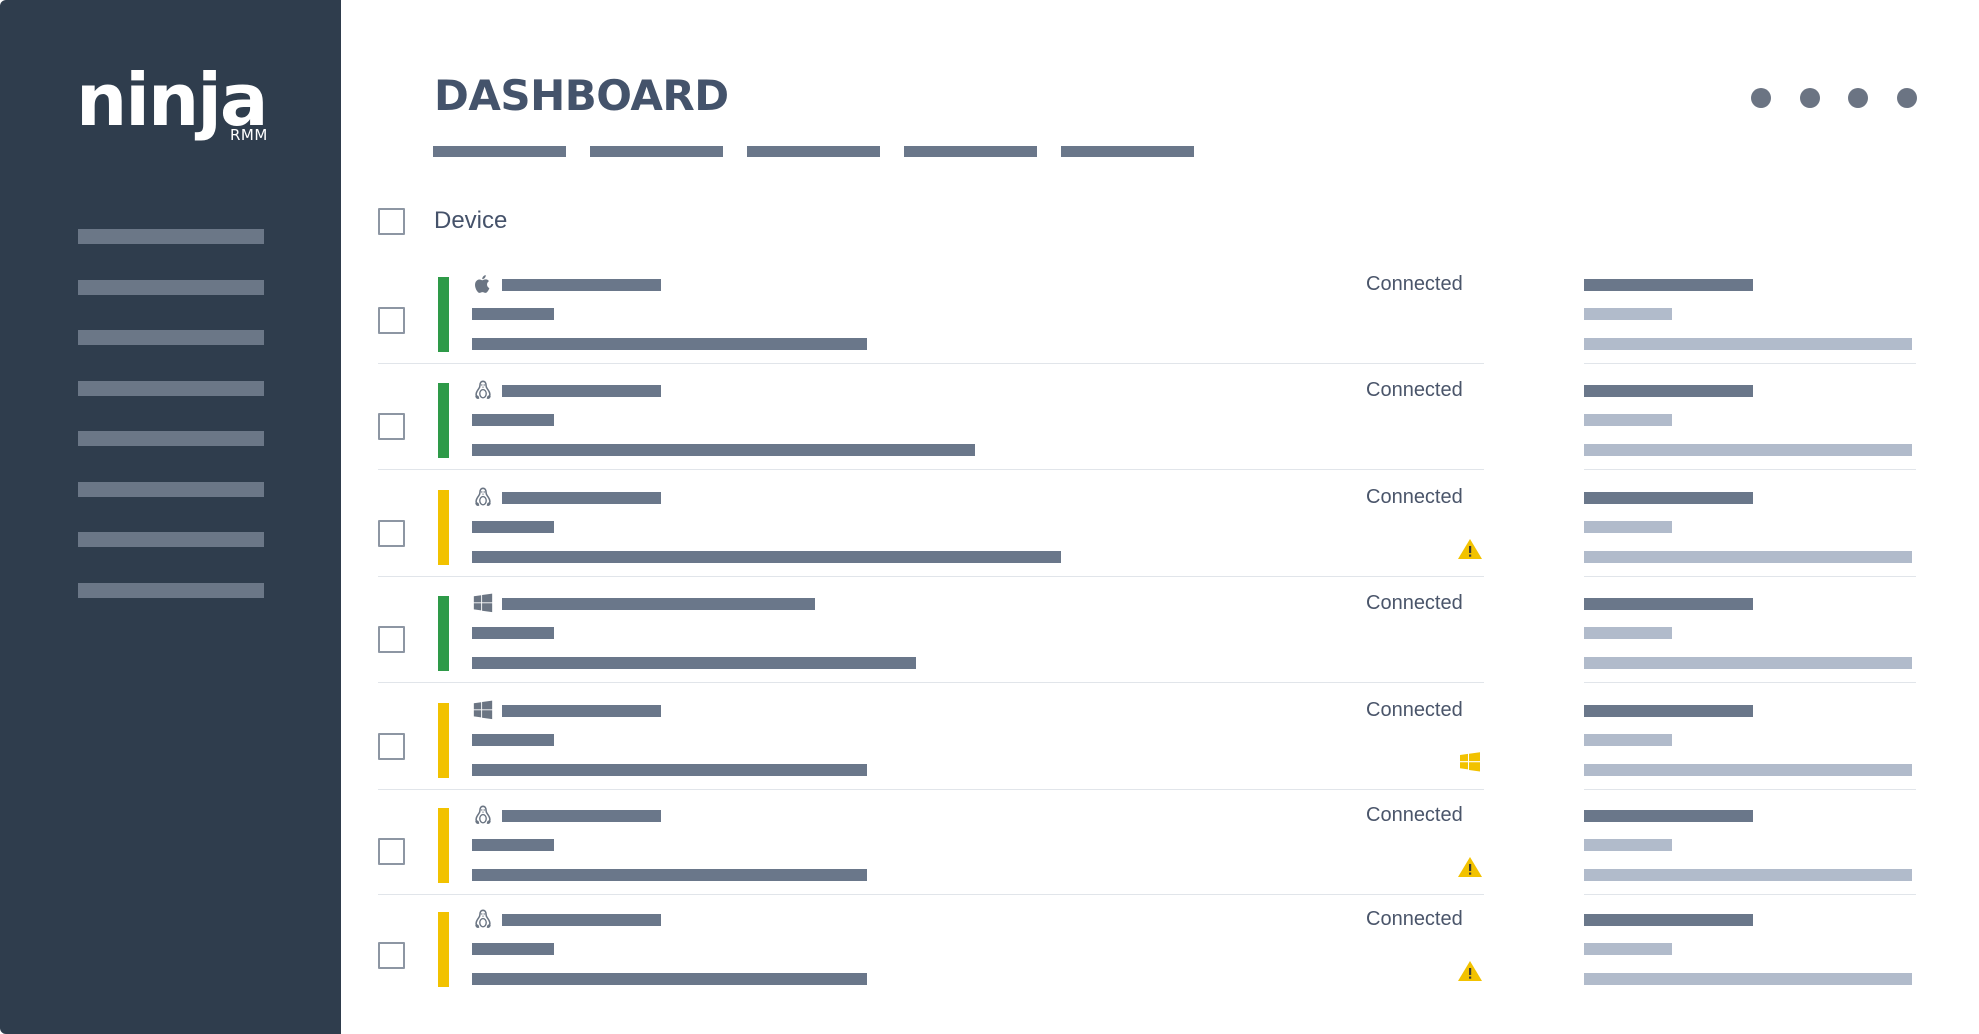 The image size is (1979, 1034). Describe the element at coordinates (471, 220) in the screenshot. I see `device-column-header: Device` at that location.